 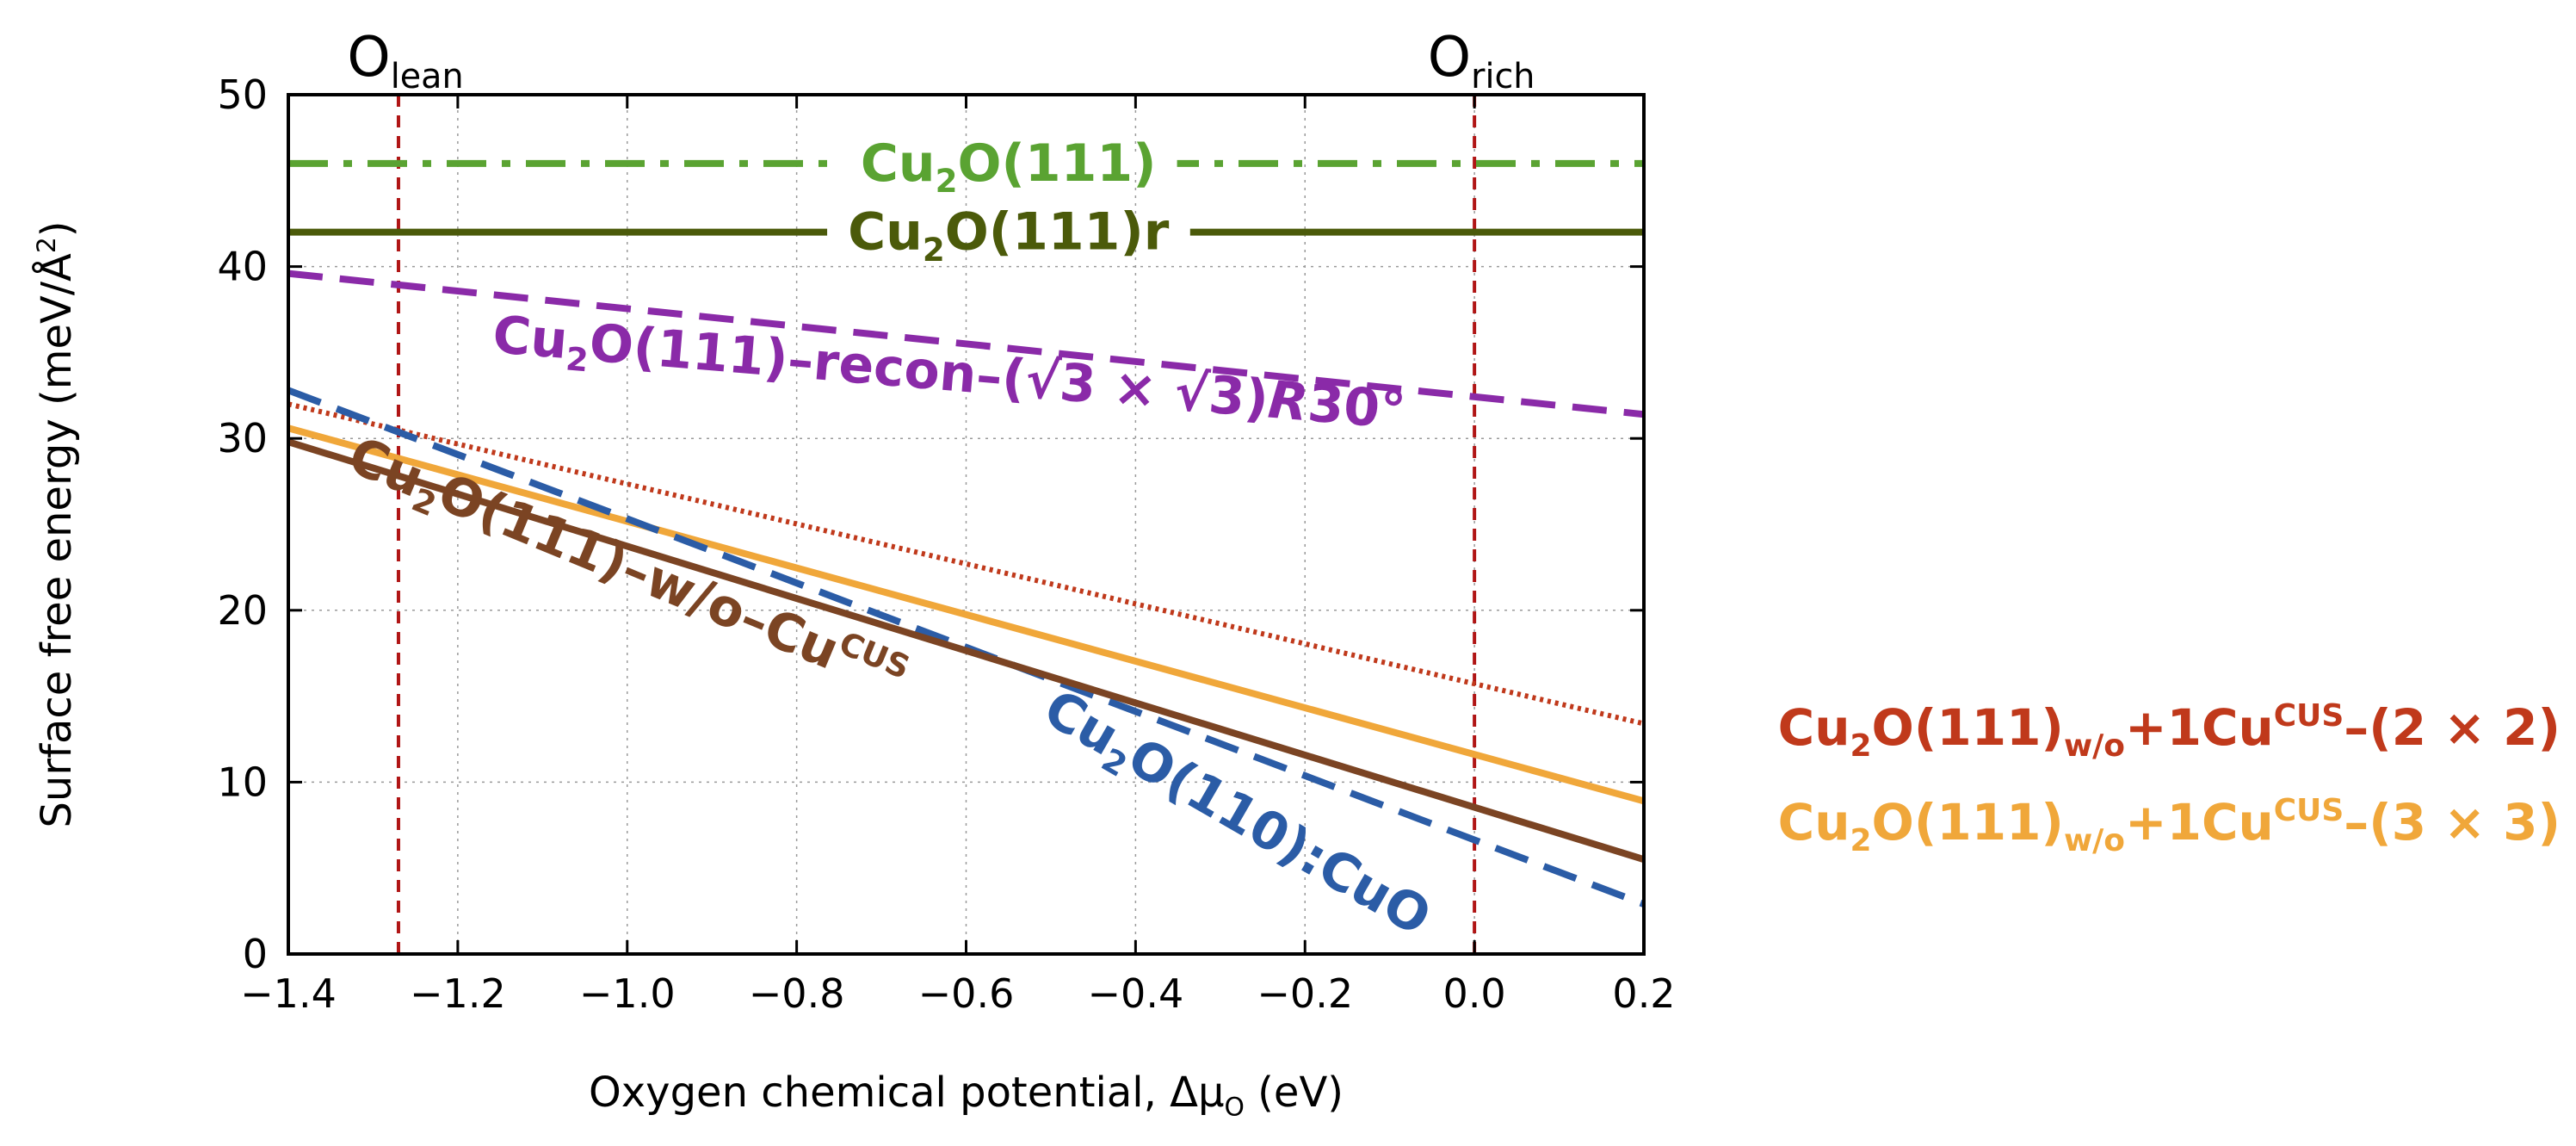 I want to click on series-label: Cu2O(111)–recon–(√3 × √3)R30°, so click(x=948, y=376).